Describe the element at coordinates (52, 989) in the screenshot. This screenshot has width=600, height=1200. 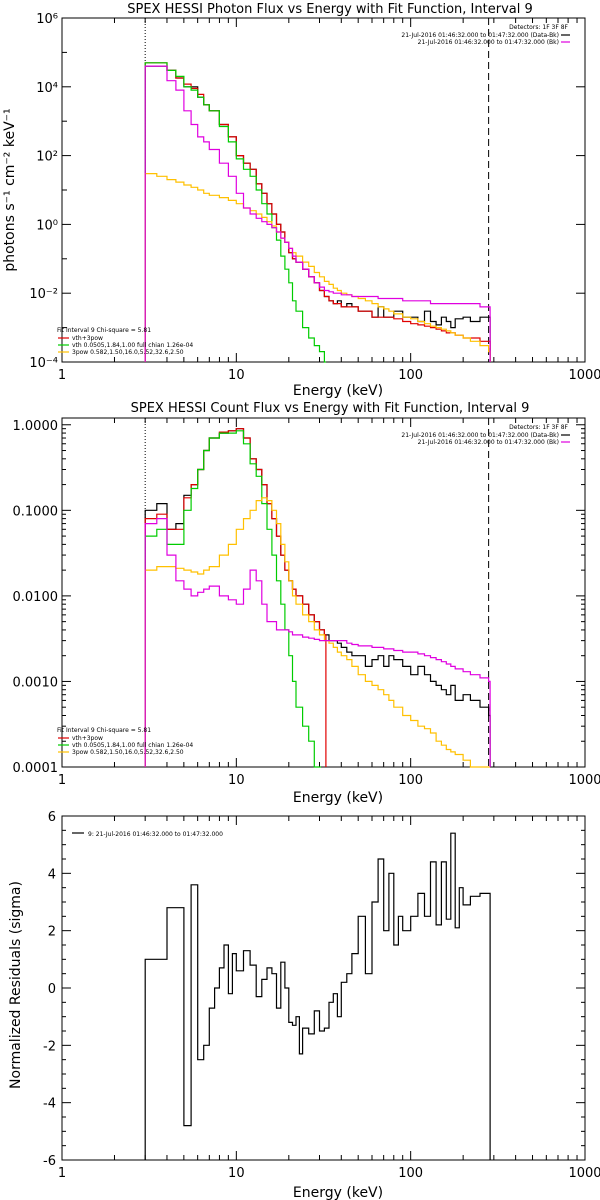
I see `y-tick-label: 0` at that location.